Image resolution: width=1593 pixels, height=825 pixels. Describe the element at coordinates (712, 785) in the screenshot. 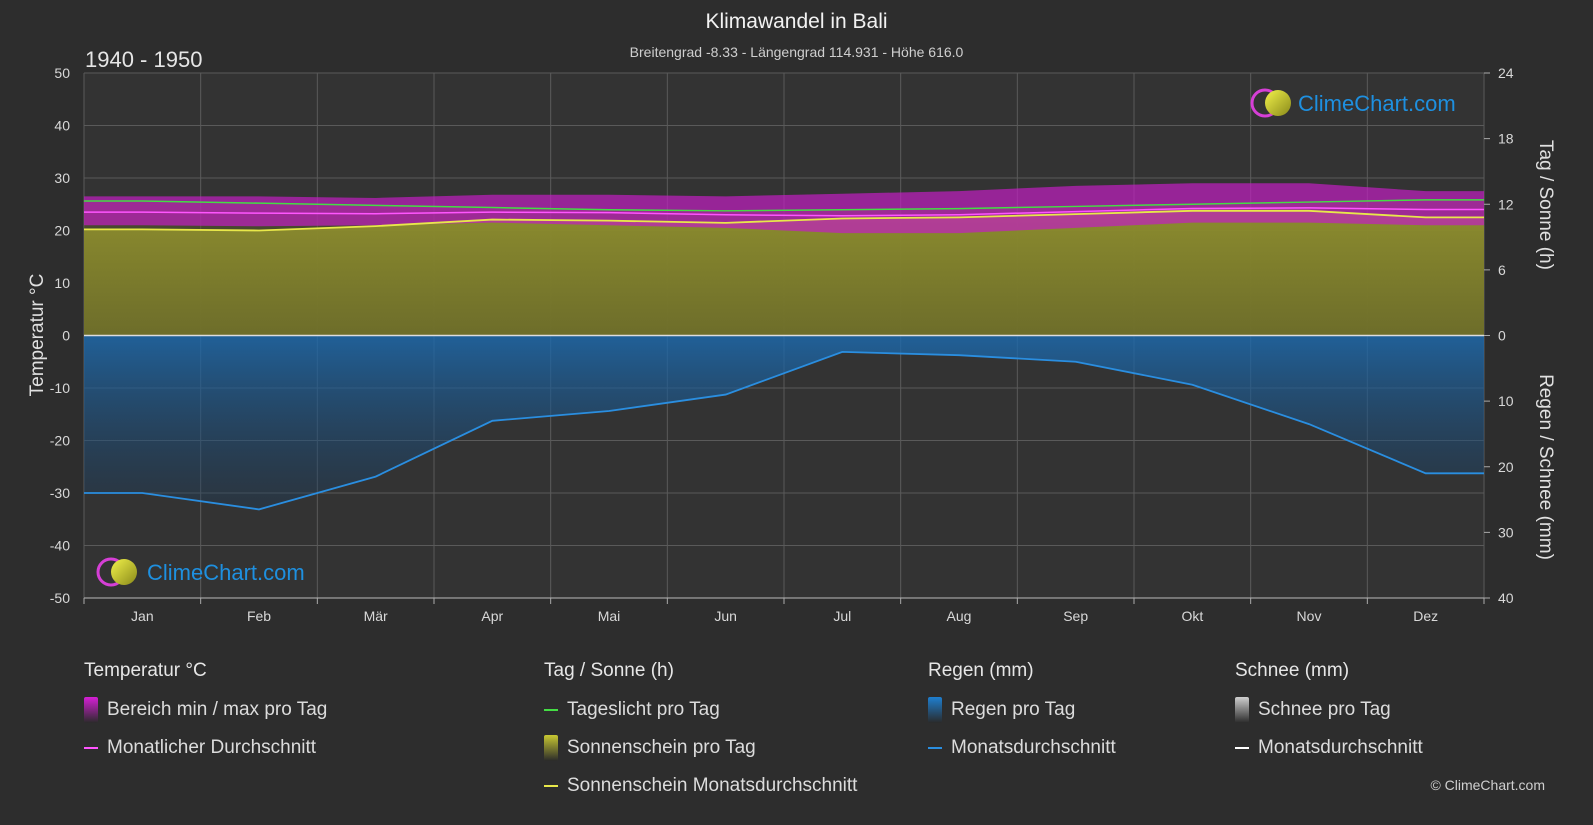

I see `legend-item-label: Sonnenschein Monatsdurchschnitt` at that location.